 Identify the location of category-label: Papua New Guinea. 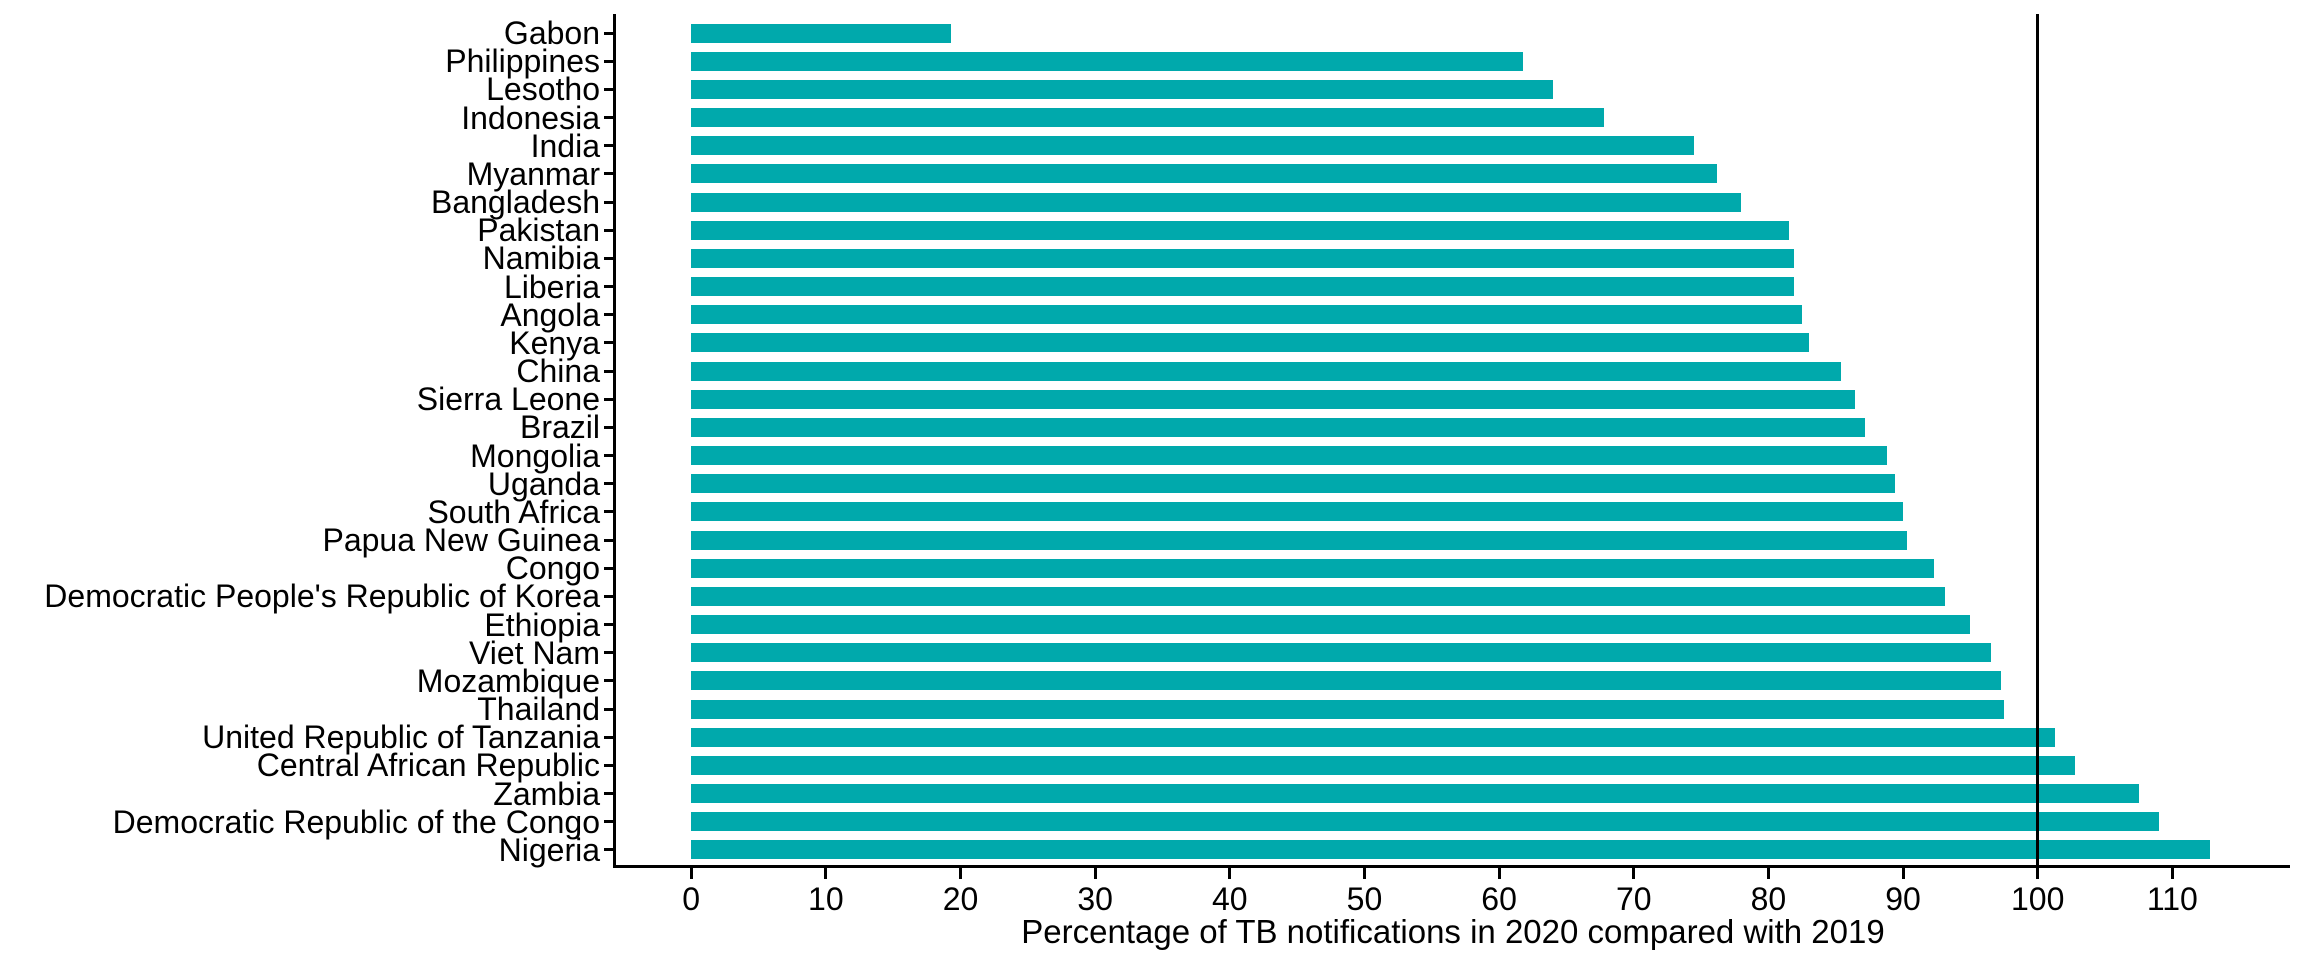
(461, 540).